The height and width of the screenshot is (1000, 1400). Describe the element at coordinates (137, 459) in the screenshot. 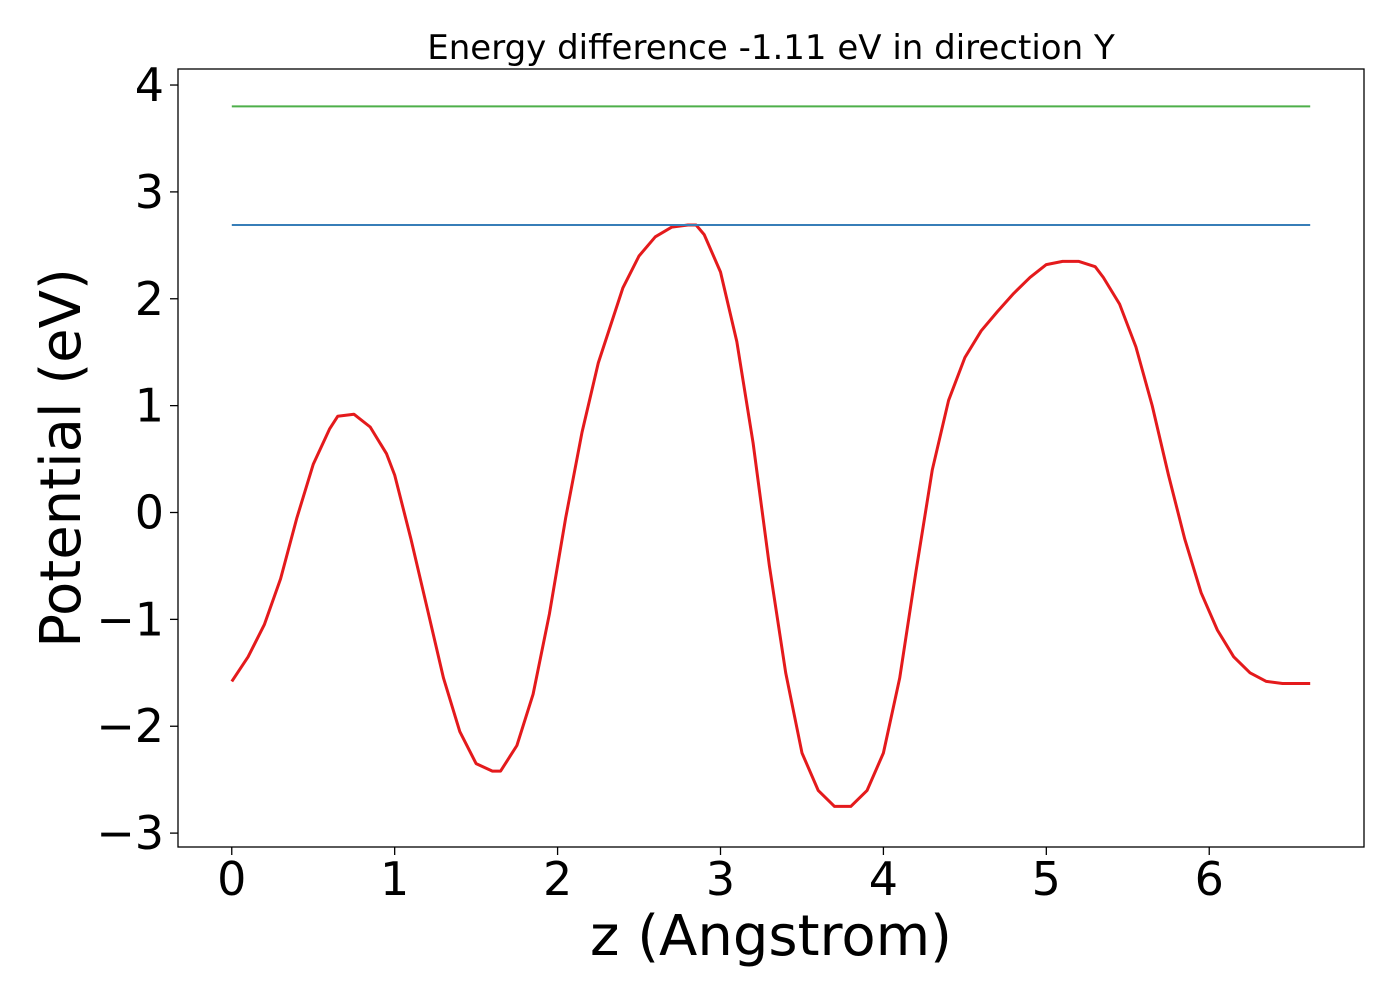

I see `y-axis: 4 3 2 1 0 −1 −2 −3` at that location.